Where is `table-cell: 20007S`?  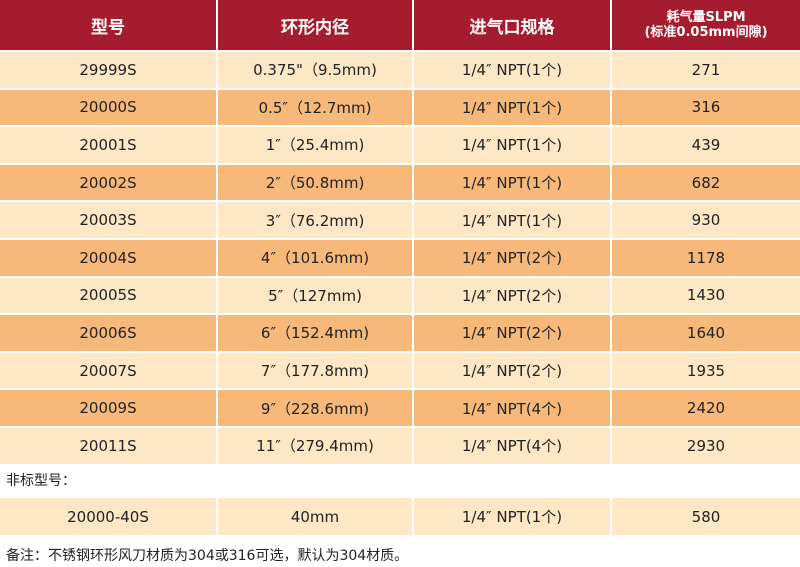
table-cell: 20007S is located at coordinates (108, 370).